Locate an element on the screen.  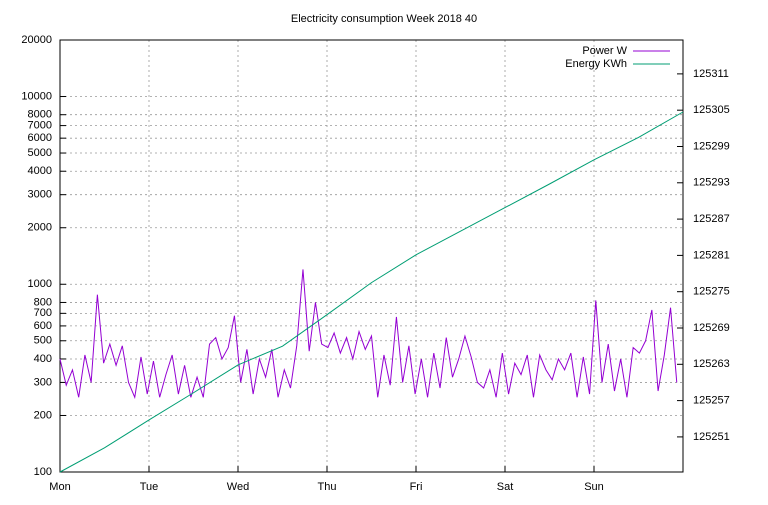
x-tick-label: Sat is located at coordinates (505, 487).